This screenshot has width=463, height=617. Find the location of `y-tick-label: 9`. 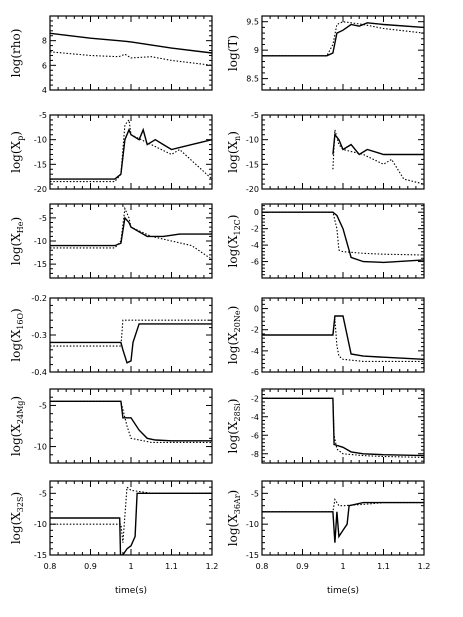

y-tick-label: 9 is located at coordinates (256, 50).